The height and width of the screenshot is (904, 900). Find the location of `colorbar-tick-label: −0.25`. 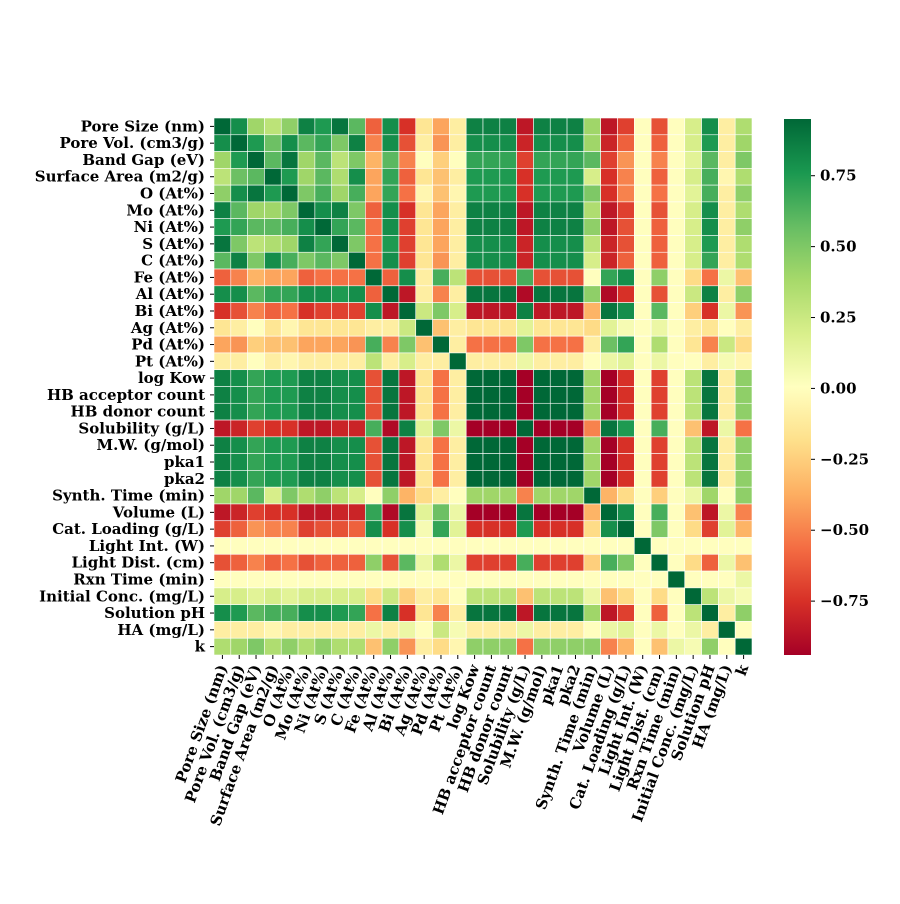

colorbar-tick-label: −0.25 is located at coordinates (844, 459).